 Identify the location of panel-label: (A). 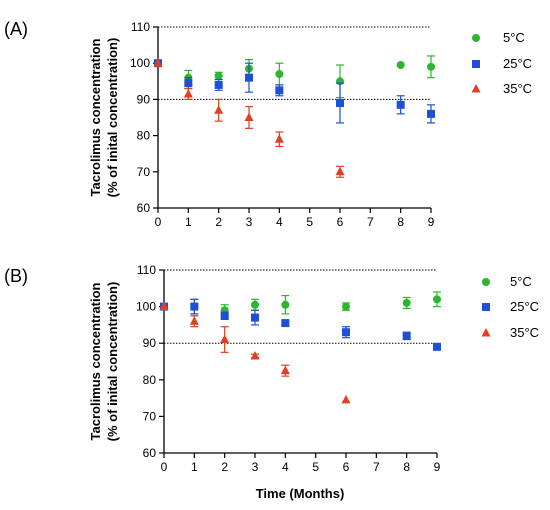
(16, 29).